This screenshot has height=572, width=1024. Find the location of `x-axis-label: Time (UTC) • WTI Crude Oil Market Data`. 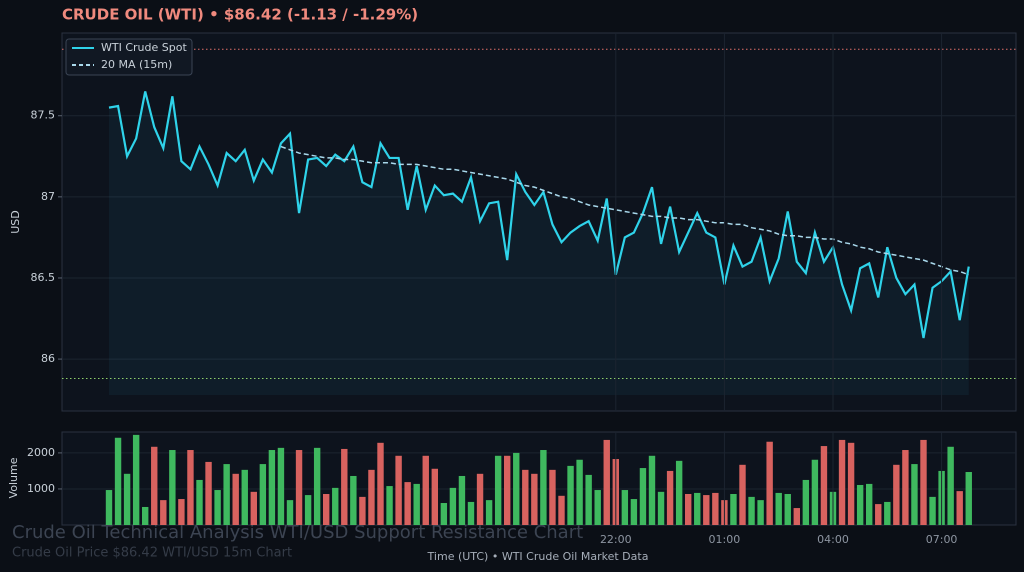

x-axis-label: Time (UTC) • WTI Crude Oil Market Data is located at coordinates (538, 556).